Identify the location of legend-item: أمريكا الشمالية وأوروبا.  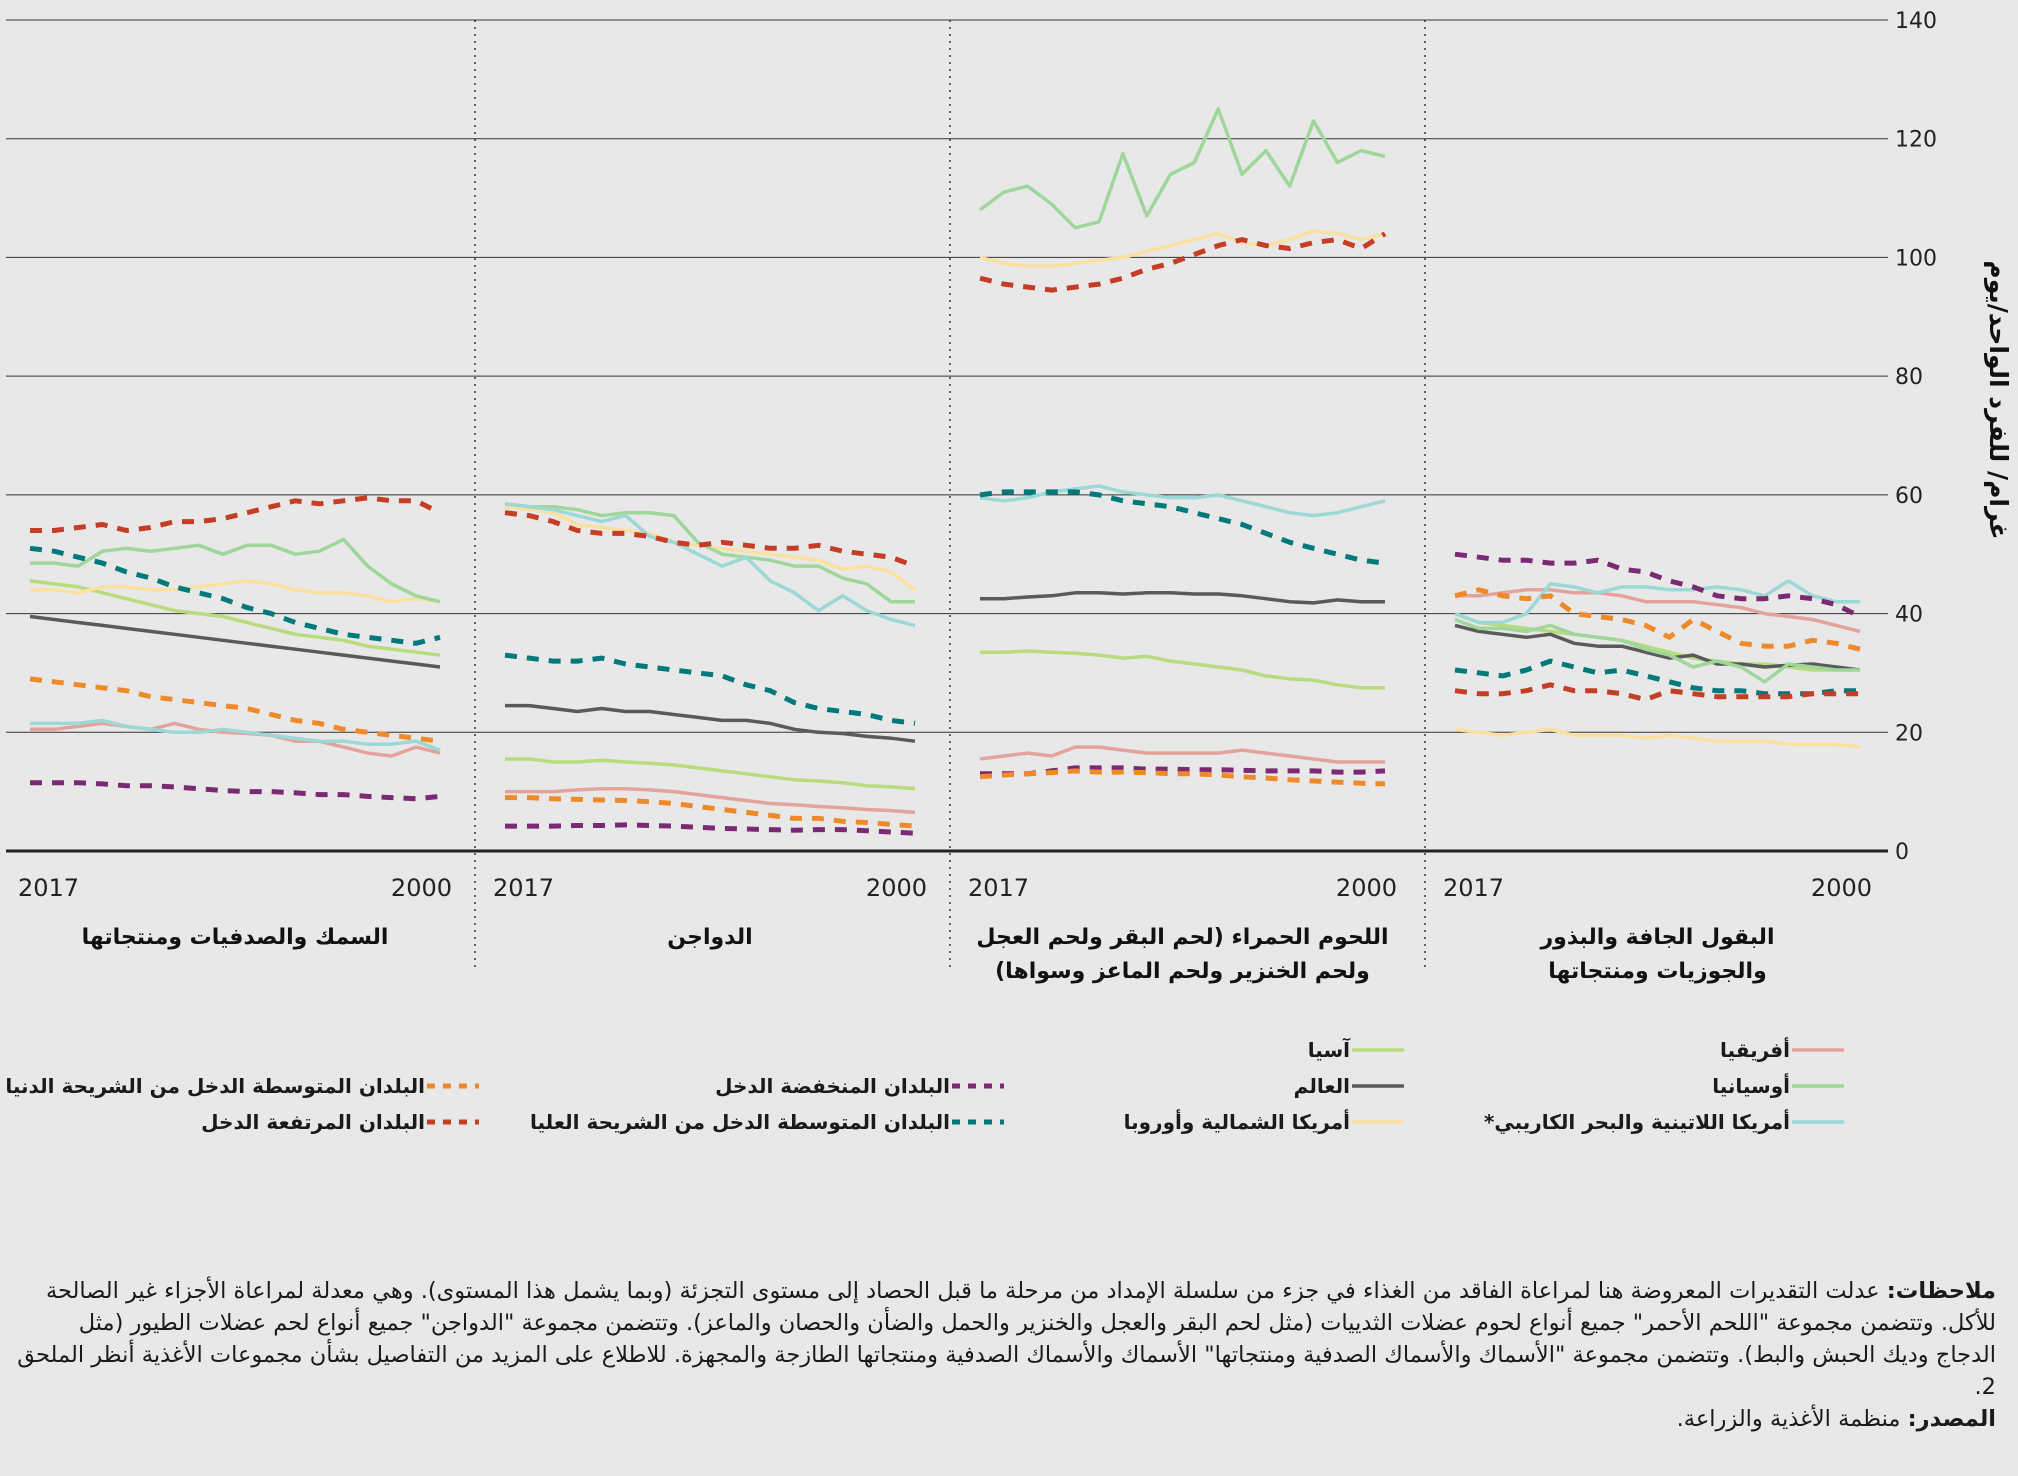
(1272, 1122).